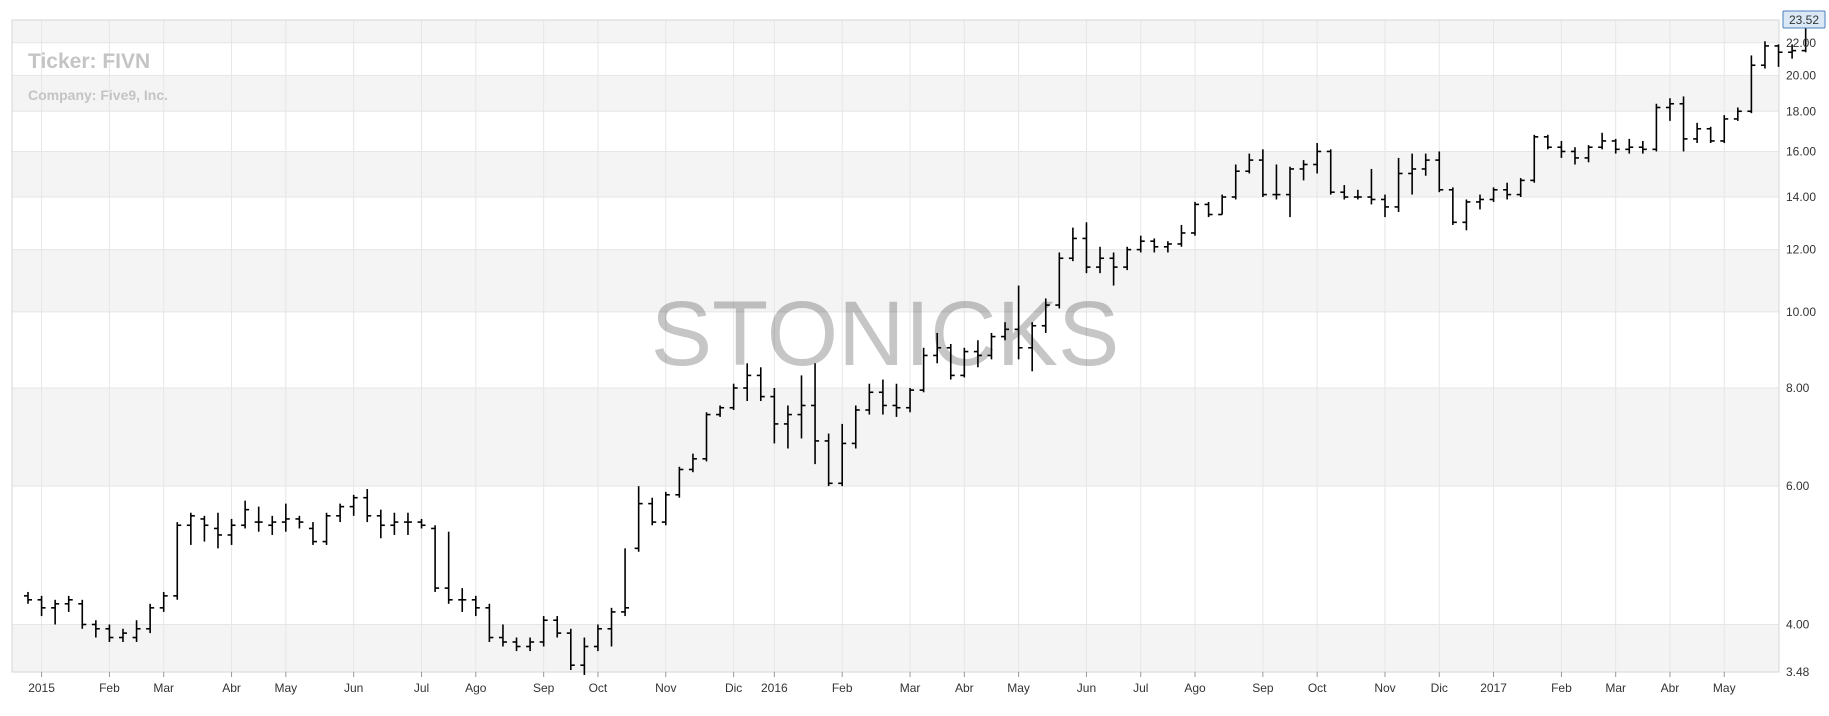  Describe the element at coordinates (665, 688) in the screenshot. I see `x-tick-label: Nov` at that location.